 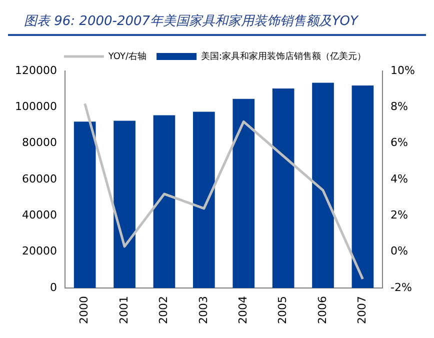 What do you see at coordinates (39, 143) in the screenshot?
I see `y-tick-label: 80000` at bounding box center [39, 143].